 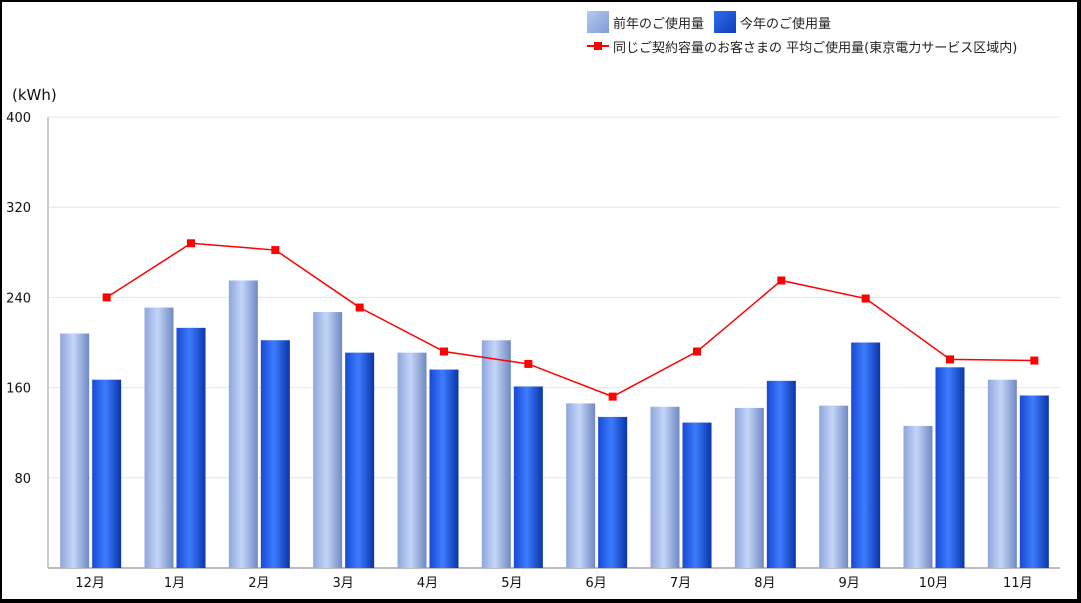 What do you see at coordinates (427, 583) in the screenshot?
I see `x-tick-label: 4月` at bounding box center [427, 583].